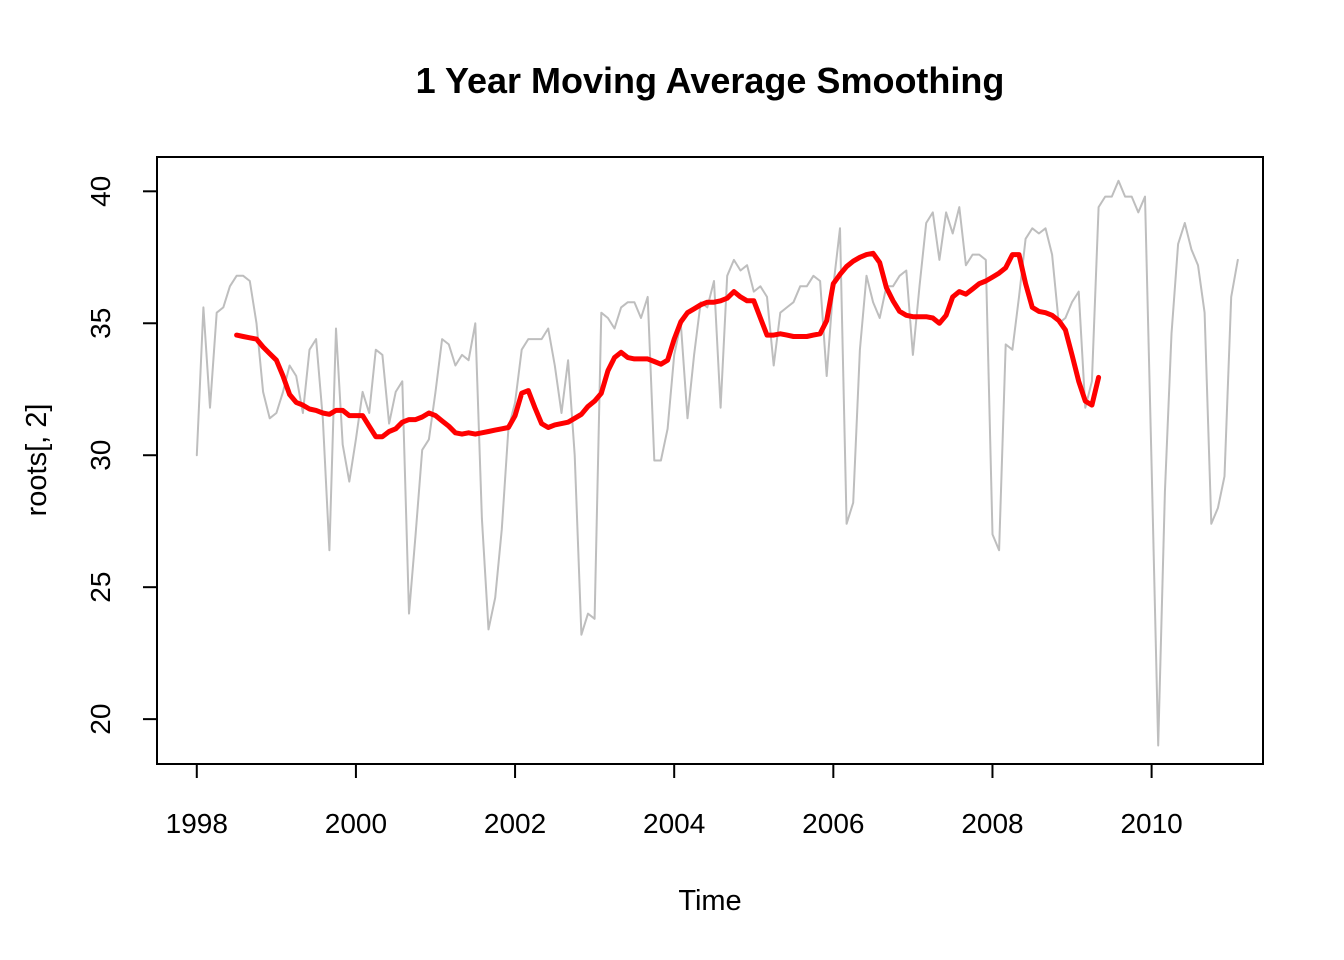 The image size is (1344, 960). What do you see at coordinates (121, 455) in the screenshot?
I see `y-axis: 20 25 30 35 40` at bounding box center [121, 455].